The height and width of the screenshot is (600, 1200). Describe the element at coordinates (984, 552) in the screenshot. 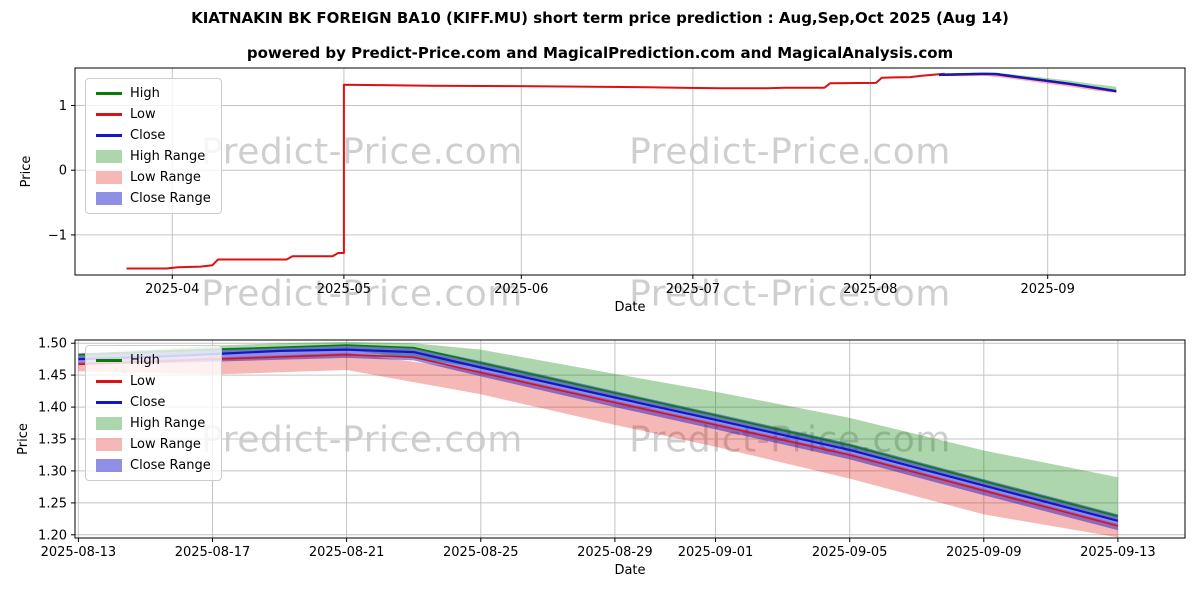

I see `x-tick-label: 2025-09-09` at that location.